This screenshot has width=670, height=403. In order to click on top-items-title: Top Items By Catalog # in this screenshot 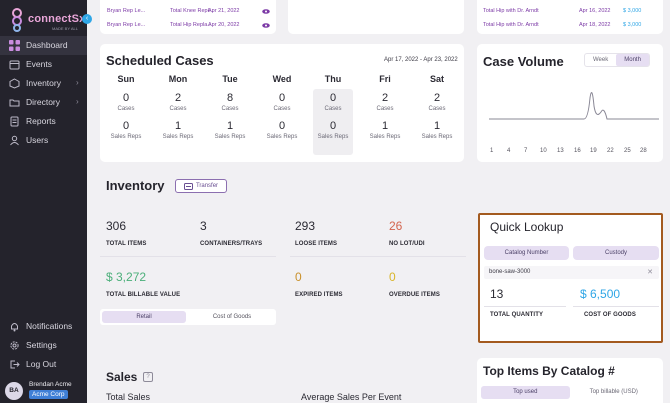, I will do `click(549, 371)`.